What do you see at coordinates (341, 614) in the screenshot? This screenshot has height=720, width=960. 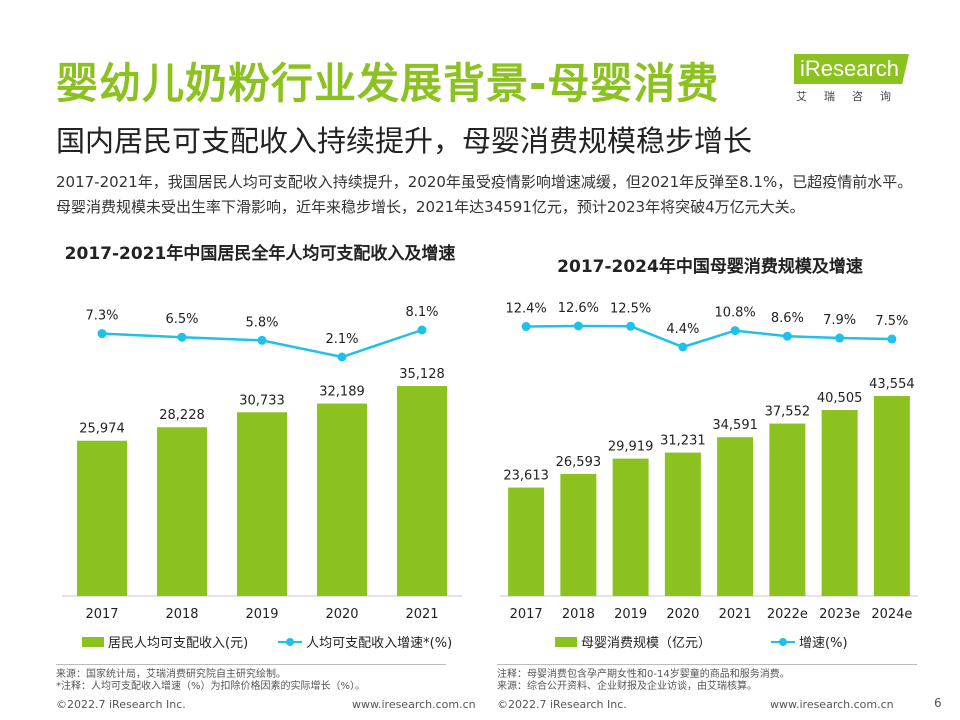 I see `c1-tick-2020: 2020` at bounding box center [341, 614].